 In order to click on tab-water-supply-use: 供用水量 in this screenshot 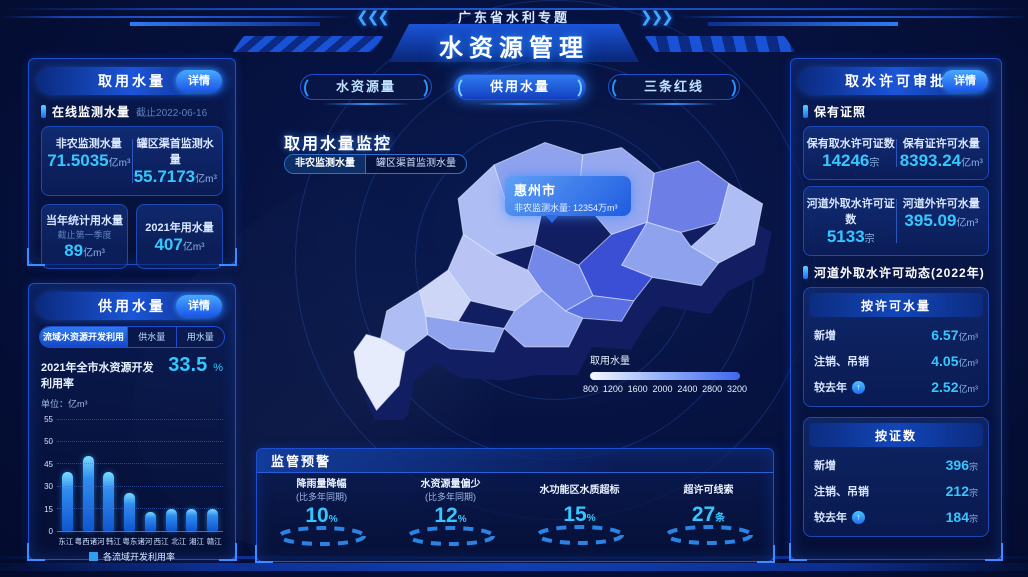, I will do `click(520, 89)`.